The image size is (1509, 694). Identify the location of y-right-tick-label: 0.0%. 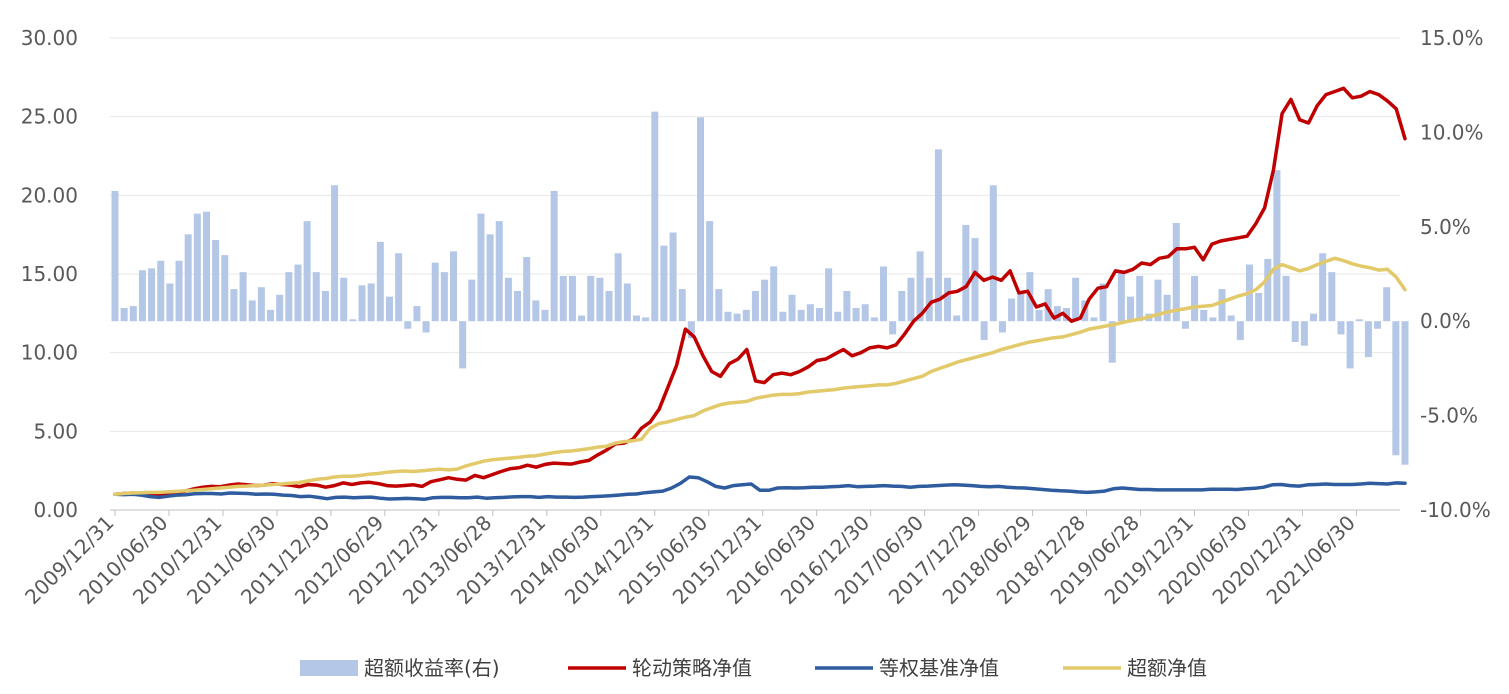
(1445, 321).